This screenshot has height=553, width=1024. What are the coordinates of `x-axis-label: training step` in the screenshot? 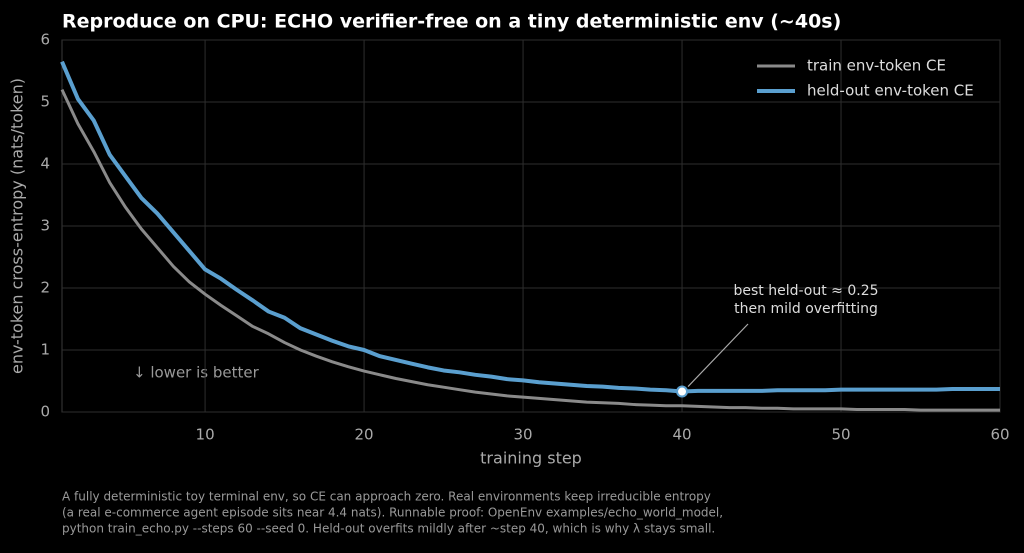 It's located at (531, 458).